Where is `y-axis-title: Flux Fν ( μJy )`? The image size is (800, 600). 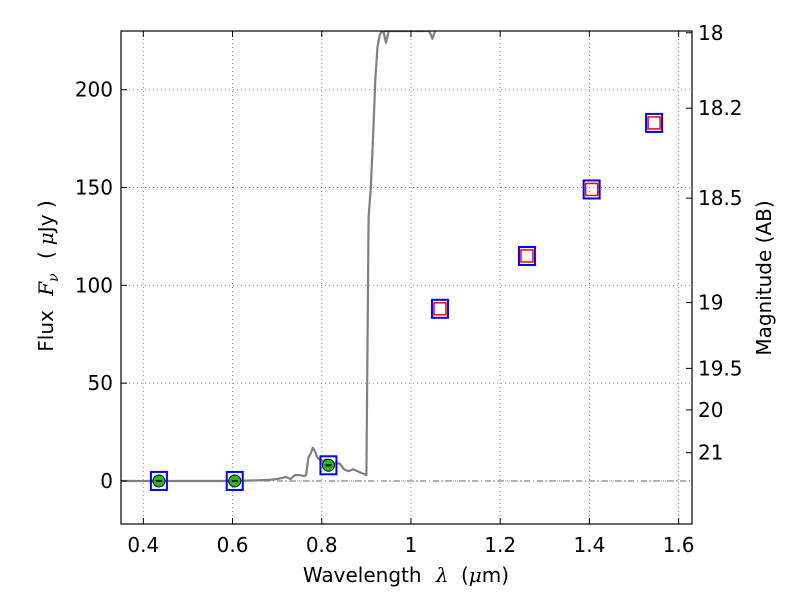 y-axis-title: Flux Fν ( μJy ) is located at coordinates (48, 275).